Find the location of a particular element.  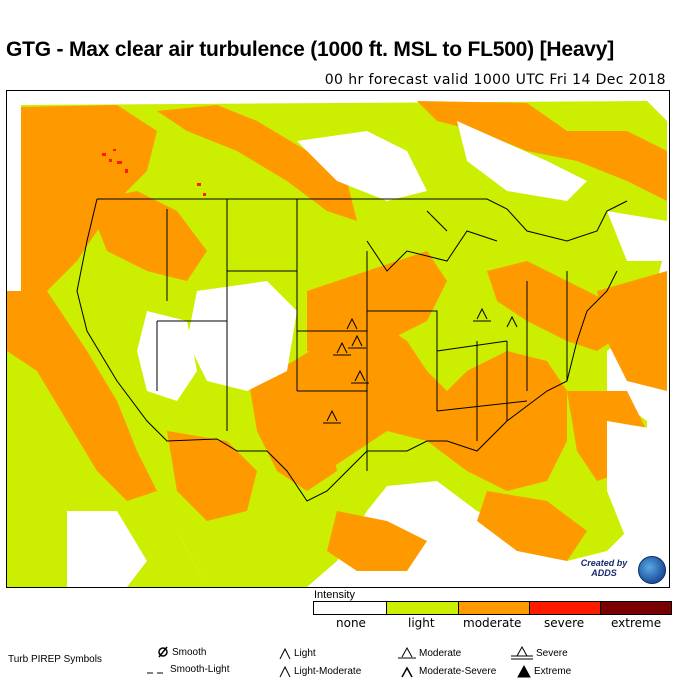

pirep-light: Light is located at coordinates (297, 653).